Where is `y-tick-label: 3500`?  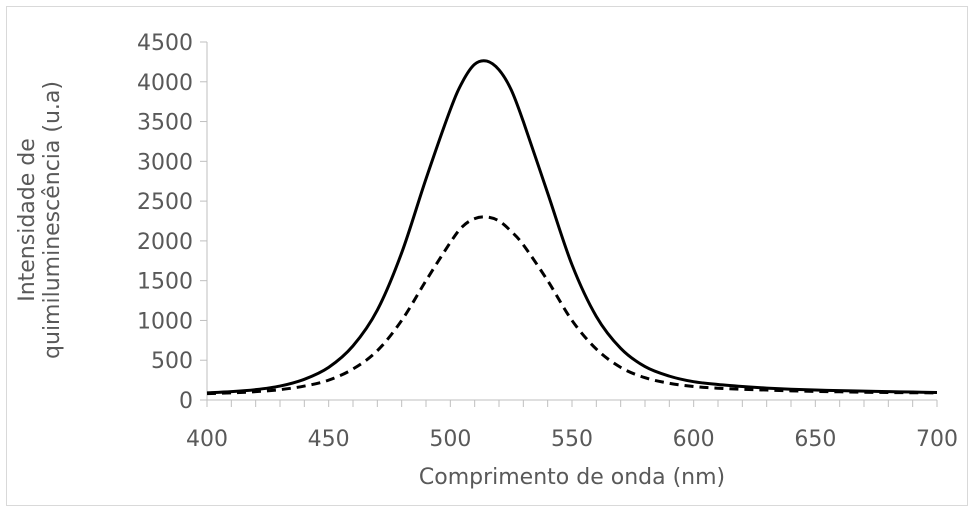 y-tick-label: 3500 is located at coordinates (165, 123).